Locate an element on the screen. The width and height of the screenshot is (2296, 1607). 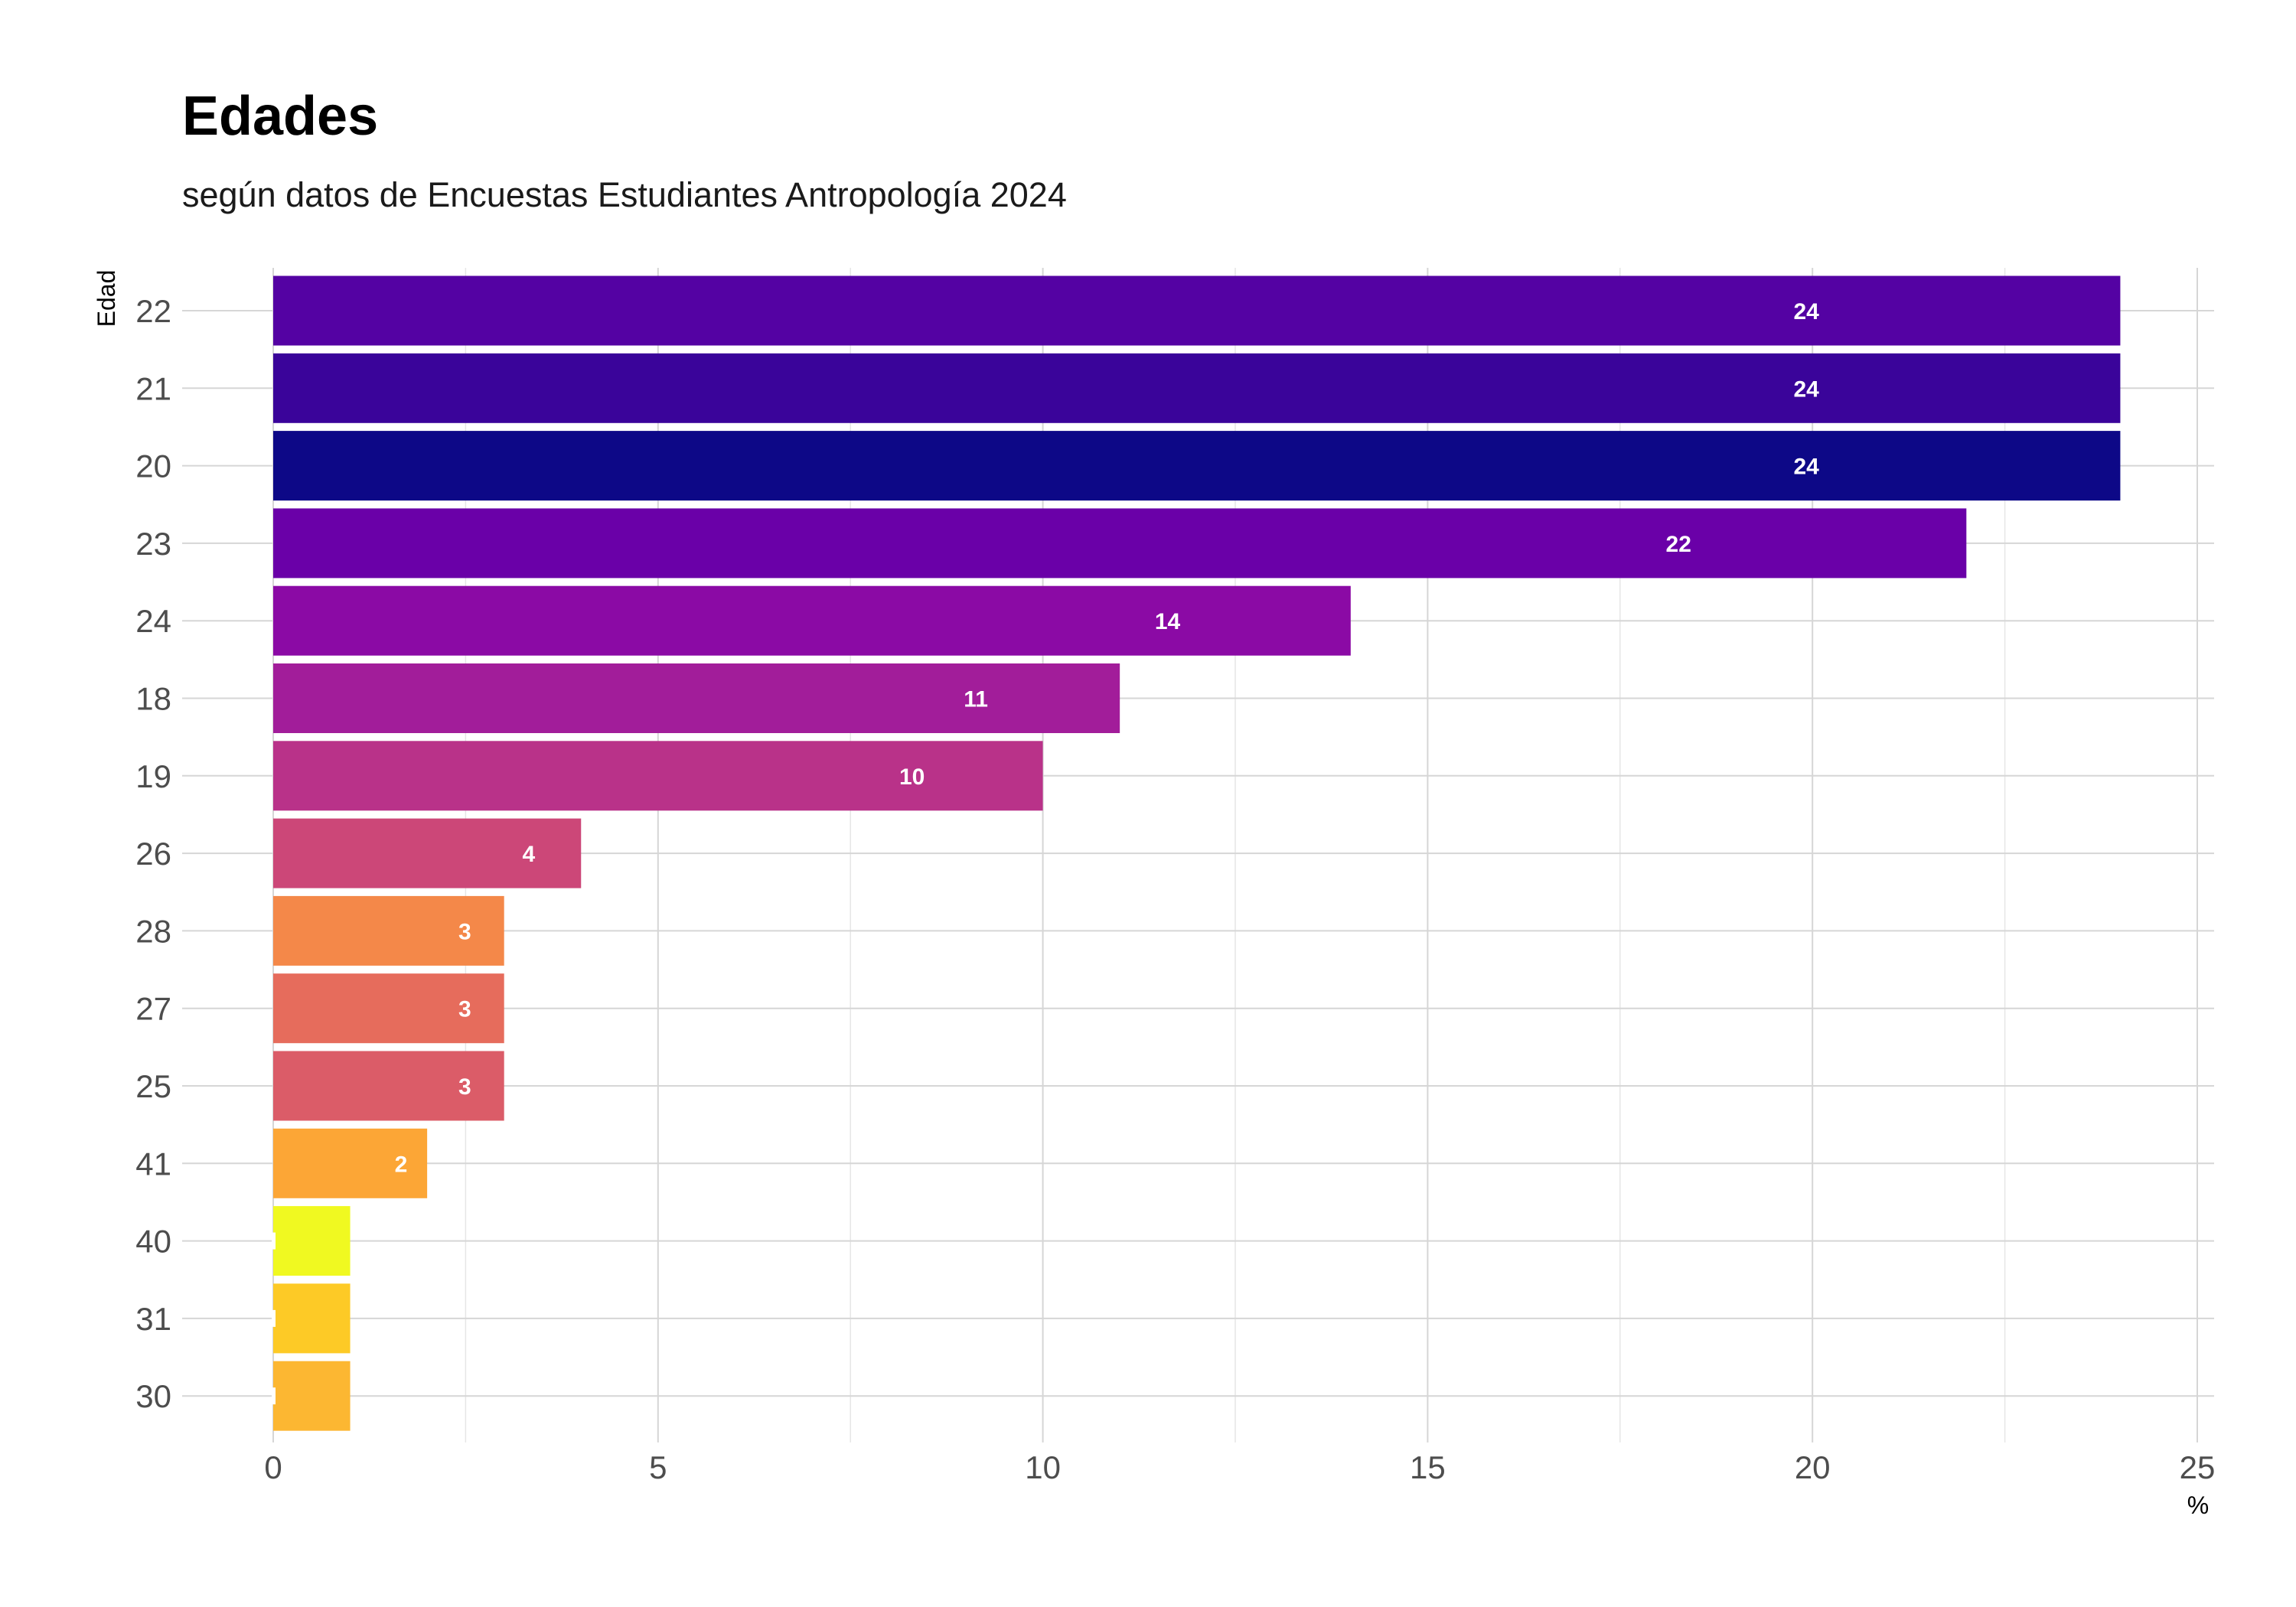
y-tick-label: 31 is located at coordinates (153, 1319).